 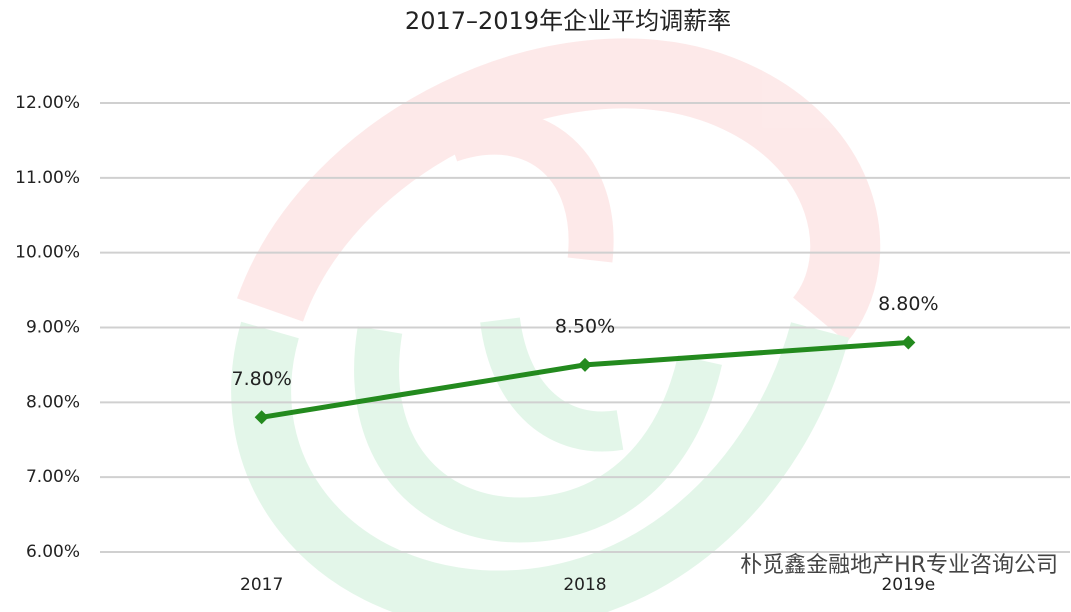 What do you see at coordinates (908, 304) in the screenshot?
I see `data-label: 8.80%` at bounding box center [908, 304].